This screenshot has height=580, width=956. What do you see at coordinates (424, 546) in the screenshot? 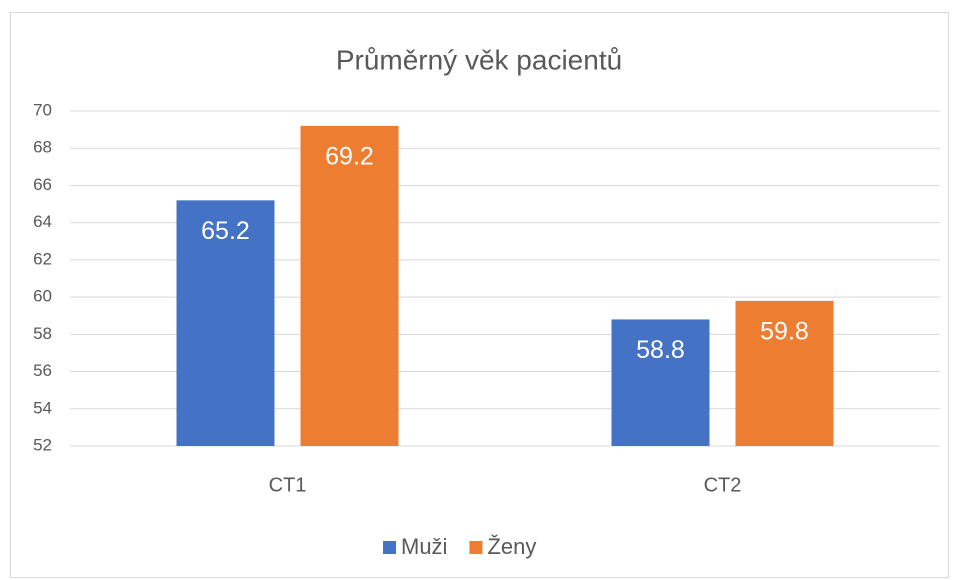
I see `legend-label: Muži` at bounding box center [424, 546].